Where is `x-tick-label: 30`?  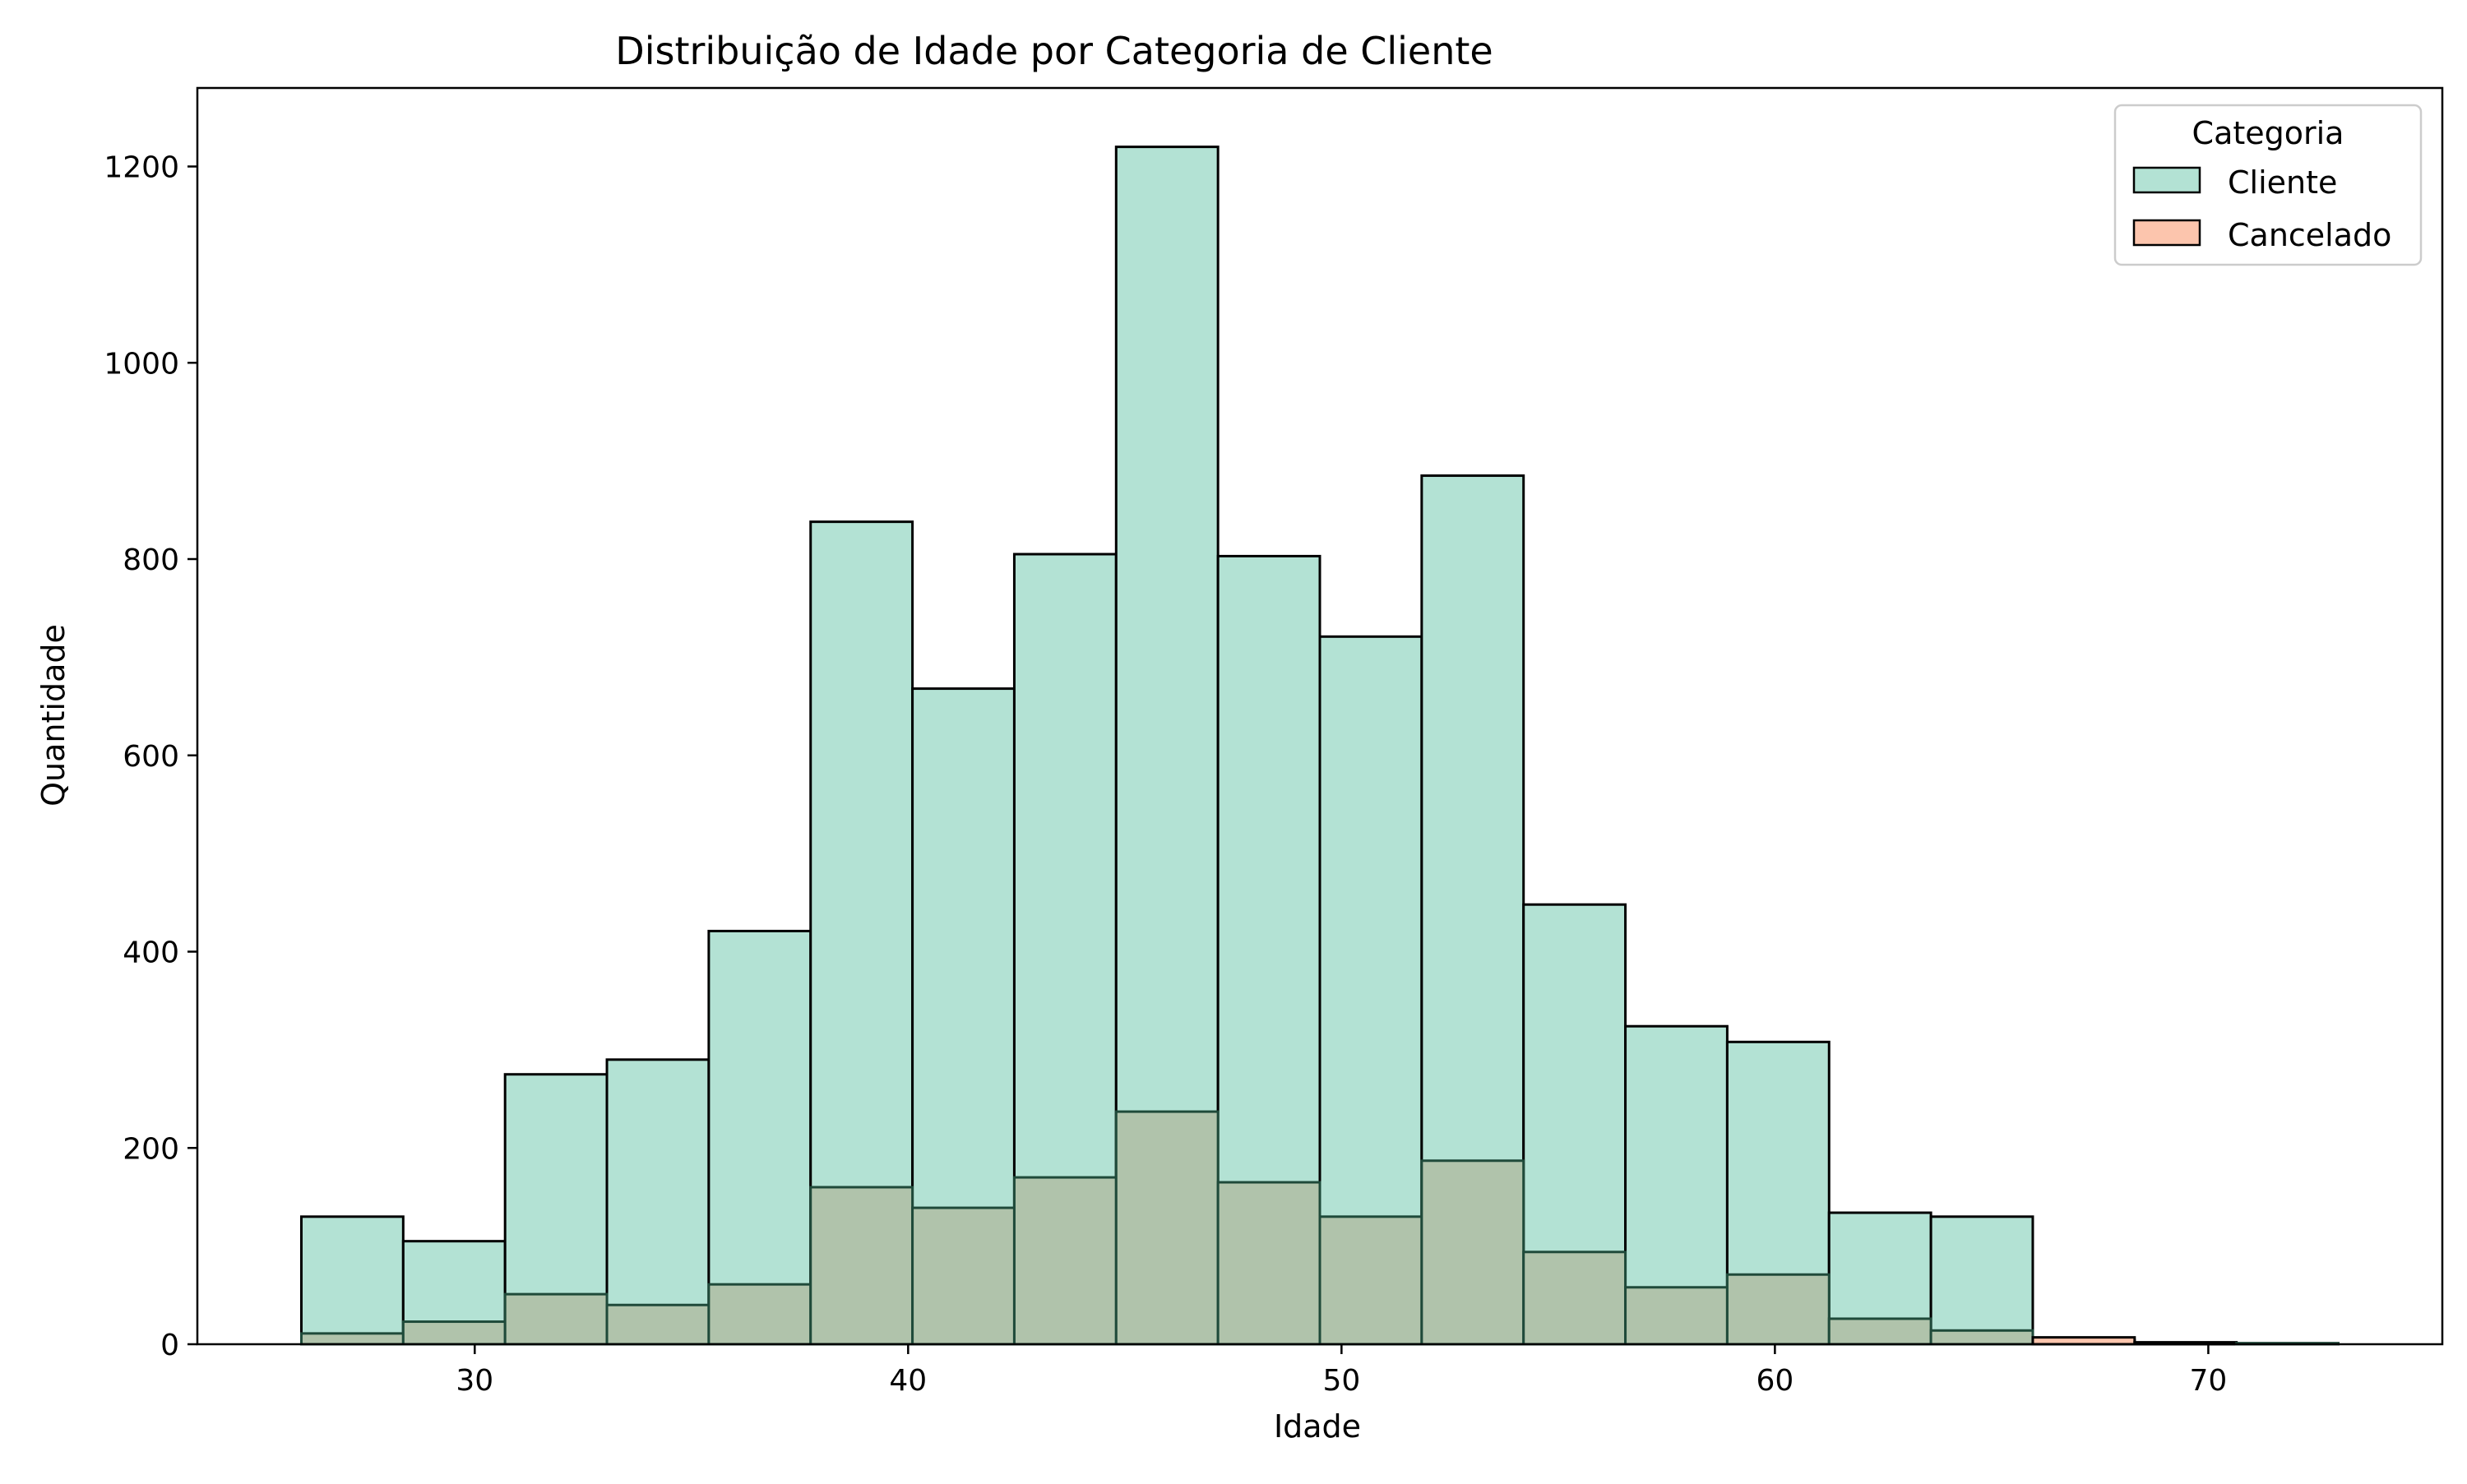 x-tick-label: 30 is located at coordinates (474, 1381).